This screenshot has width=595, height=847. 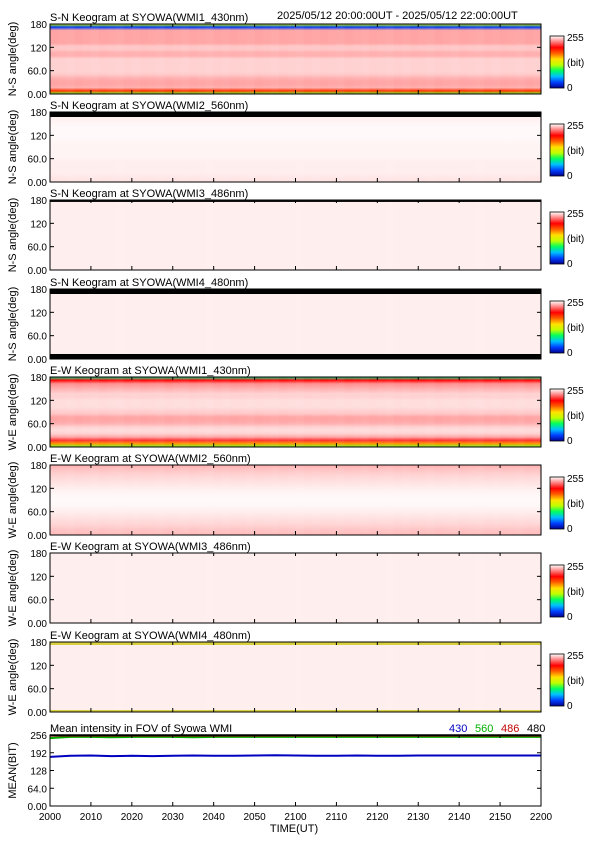 What do you see at coordinates (536, 729) in the screenshot?
I see `legend-480: 480` at bounding box center [536, 729].